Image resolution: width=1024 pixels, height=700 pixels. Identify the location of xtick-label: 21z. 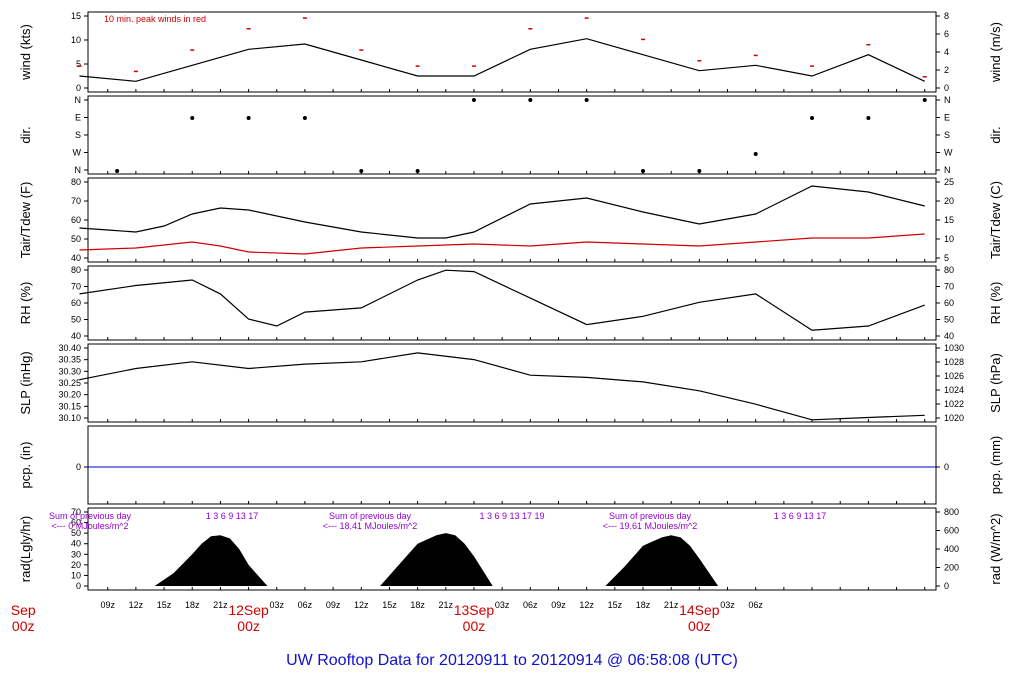
(671, 605).